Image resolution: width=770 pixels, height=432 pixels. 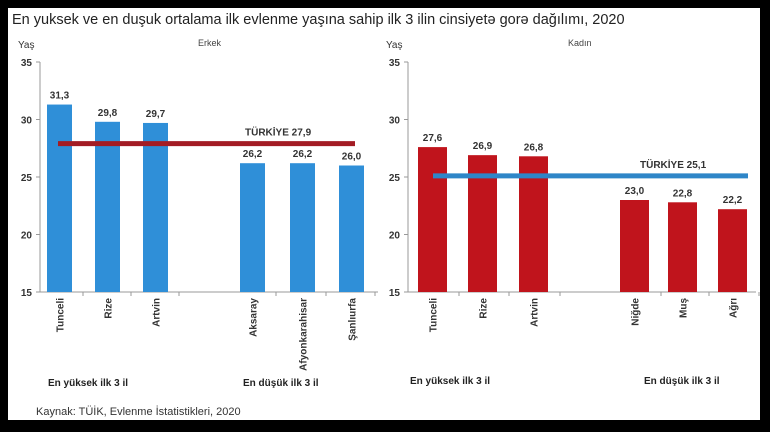 What do you see at coordinates (156, 114) in the screenshot?
I see `value-label: 29,7` at bounding box center [156, 114].